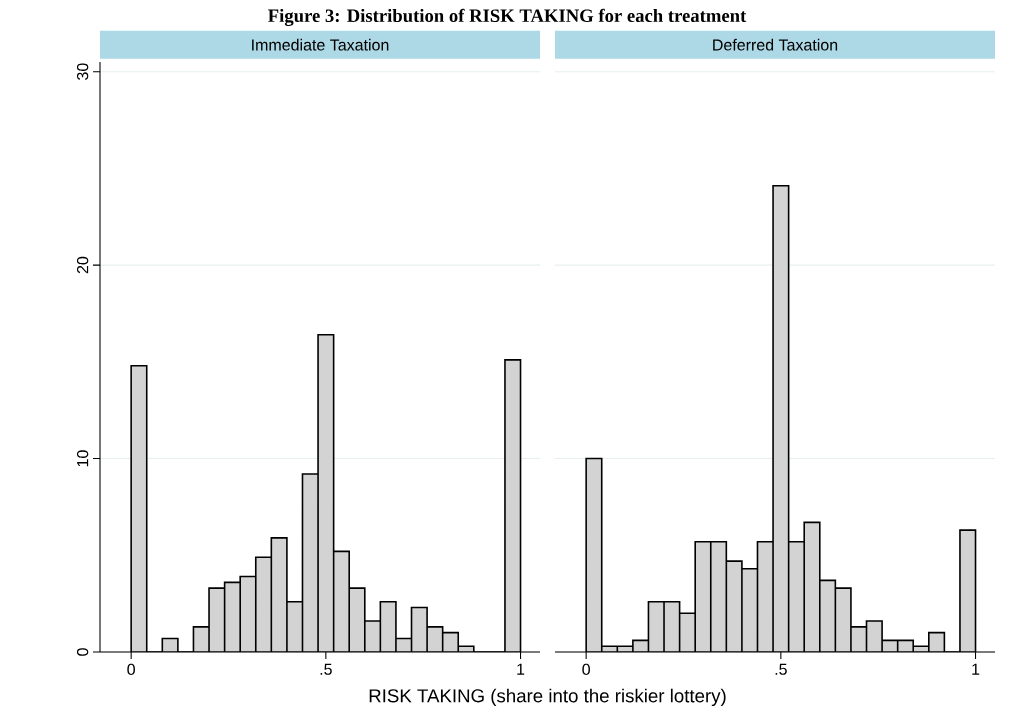 This screenshot has height=727, width=1014. Describe the element at coordinates (82, 71) in the screenshot. I see `y-tick-label: 30` at that location.